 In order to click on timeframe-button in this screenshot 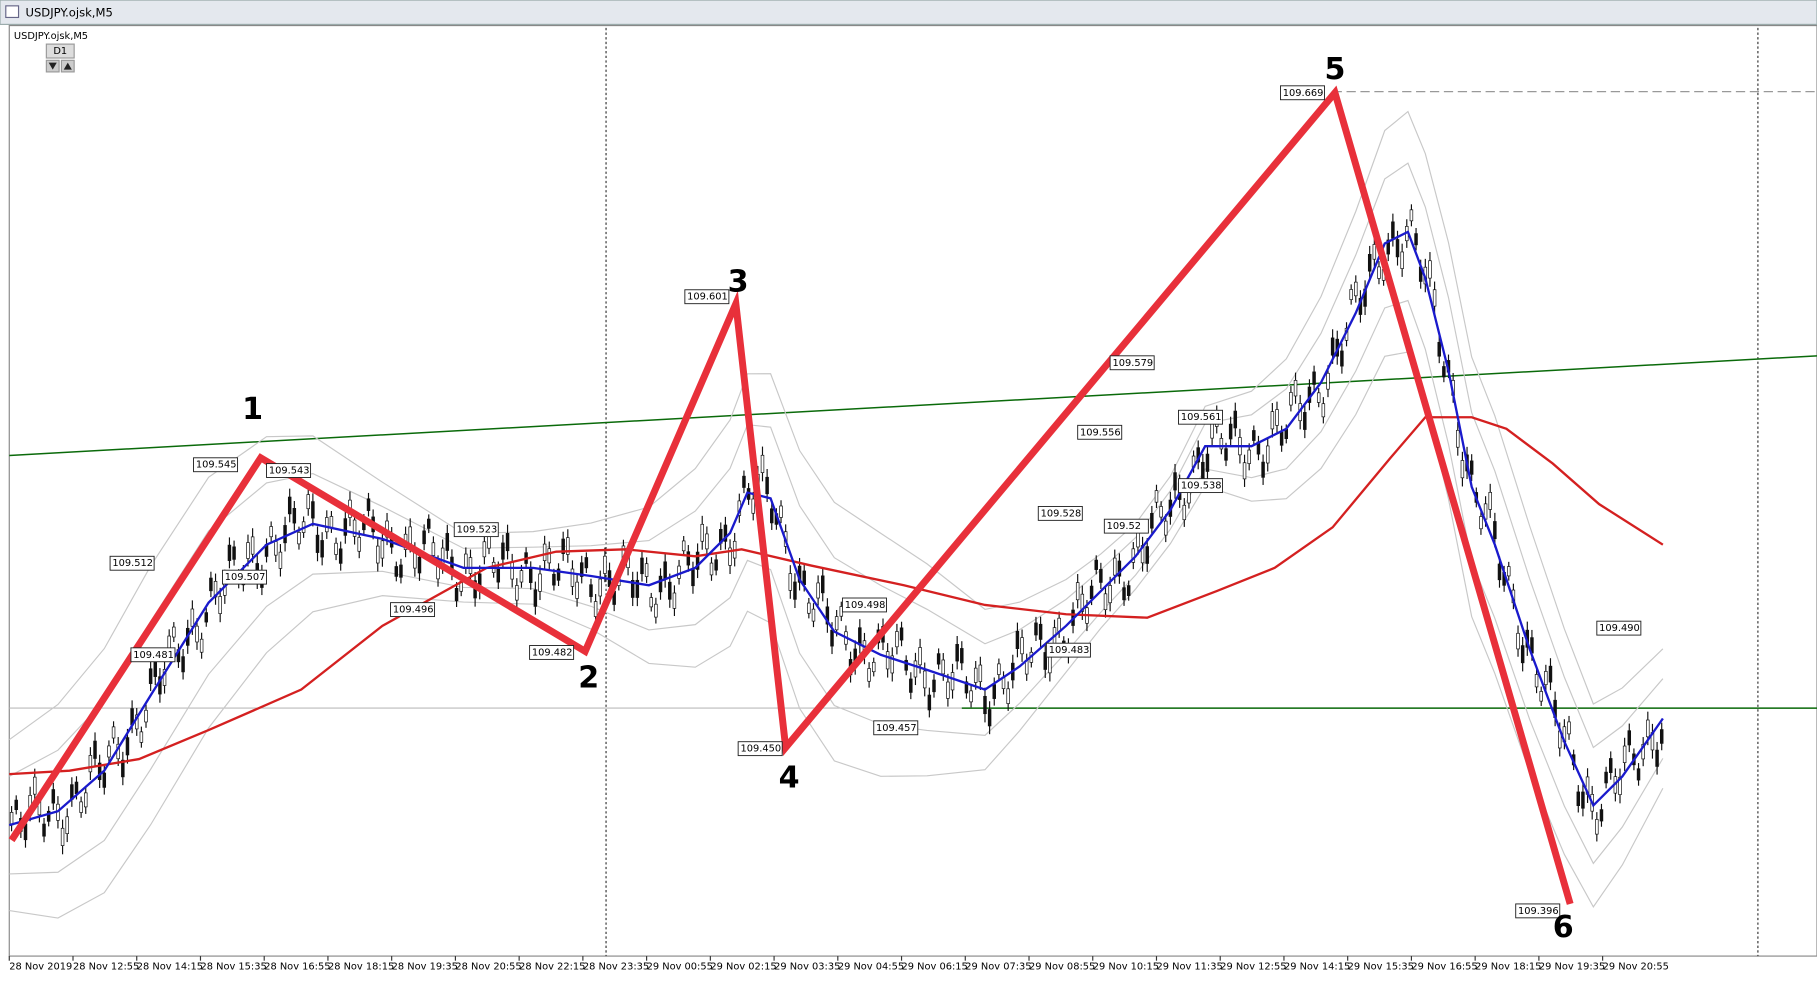, I will do `click(60, 51)`.